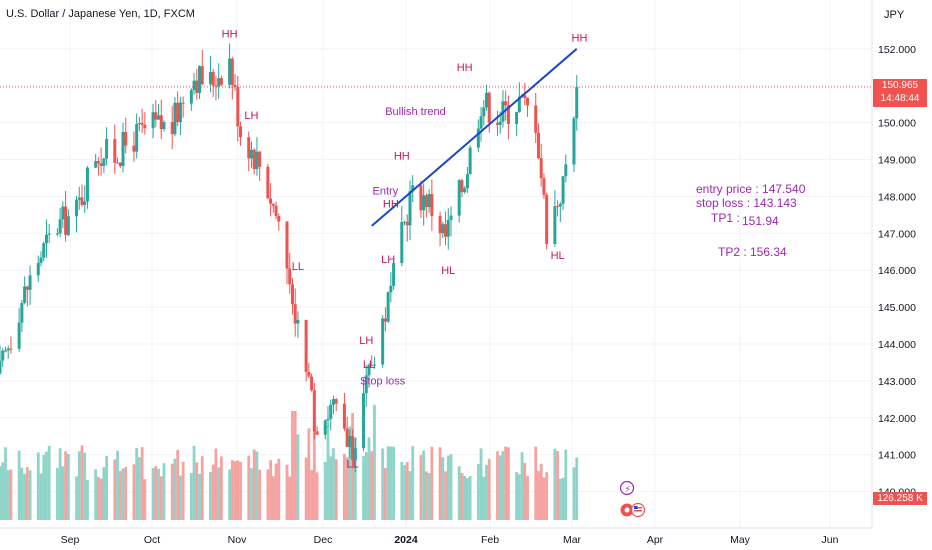  Describe the element at coordinates (894, 15) in the screenshot. I see `currency-label: JPY` at that location.